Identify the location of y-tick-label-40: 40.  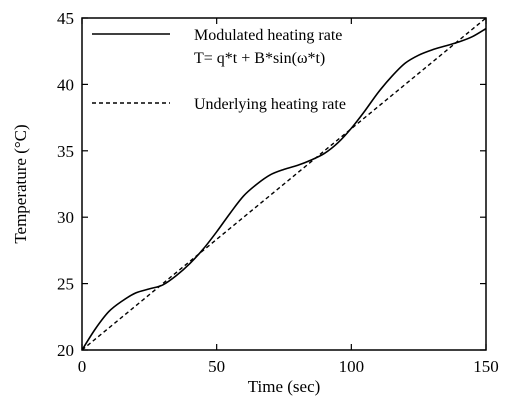
(65, 84).